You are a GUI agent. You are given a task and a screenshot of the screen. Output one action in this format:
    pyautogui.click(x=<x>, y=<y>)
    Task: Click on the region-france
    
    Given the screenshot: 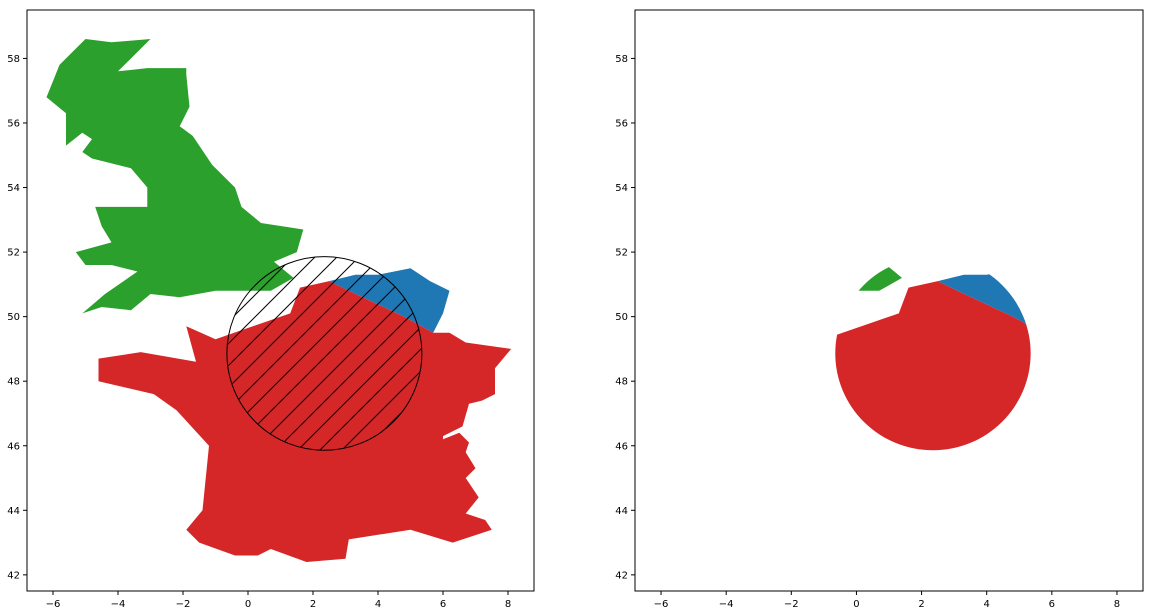 What is the action you would take?
    pyautogui.click(x=933, y=366)
    